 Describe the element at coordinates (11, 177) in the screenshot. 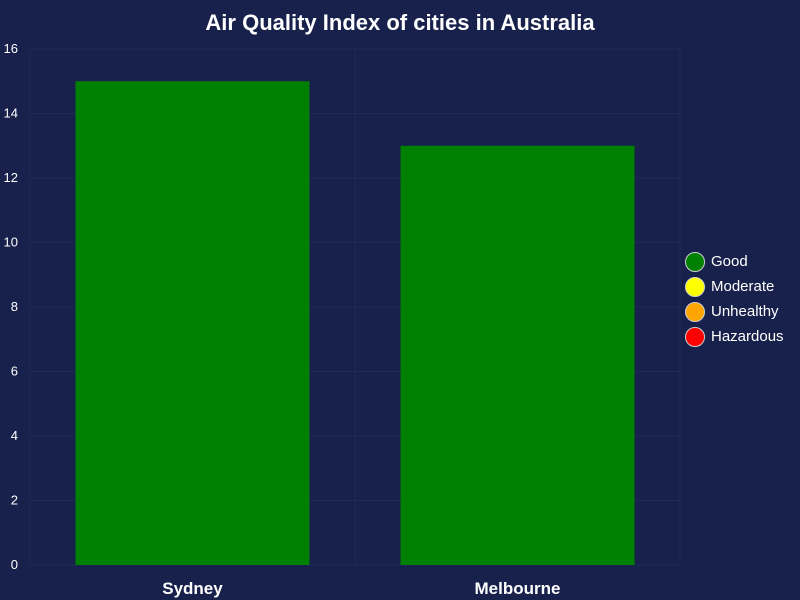

I see `y-tick-label: 12` at that location.